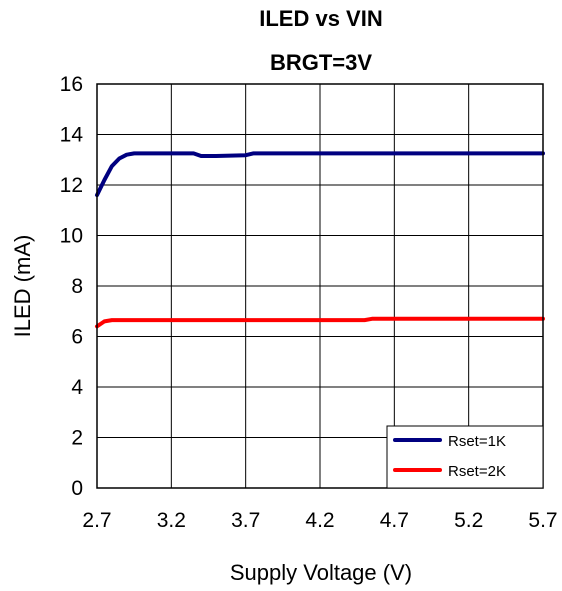 The height and width of the screenshot is (591, 562). I want to click on x-tick-label: 5.2, so click(468, 520).